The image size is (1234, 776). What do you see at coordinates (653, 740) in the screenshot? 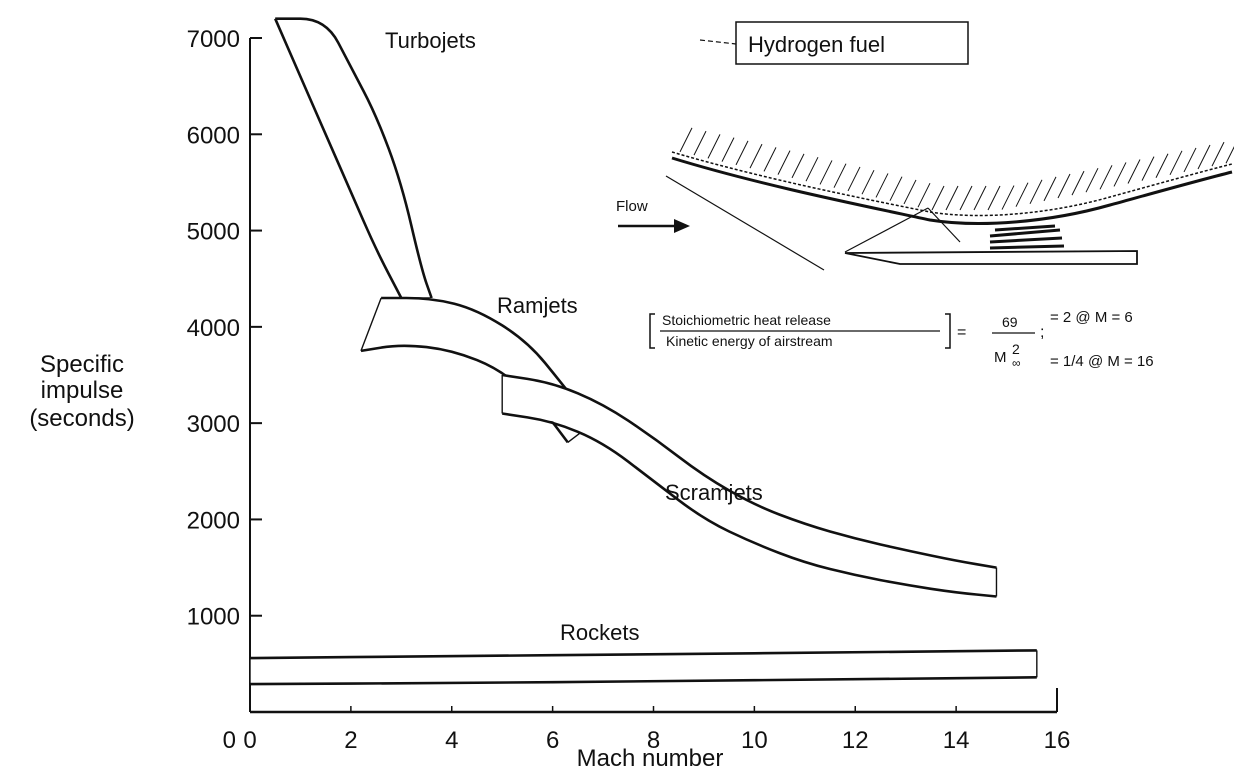
I see `x-tick-label: 8` at bounding box center [653, 740].